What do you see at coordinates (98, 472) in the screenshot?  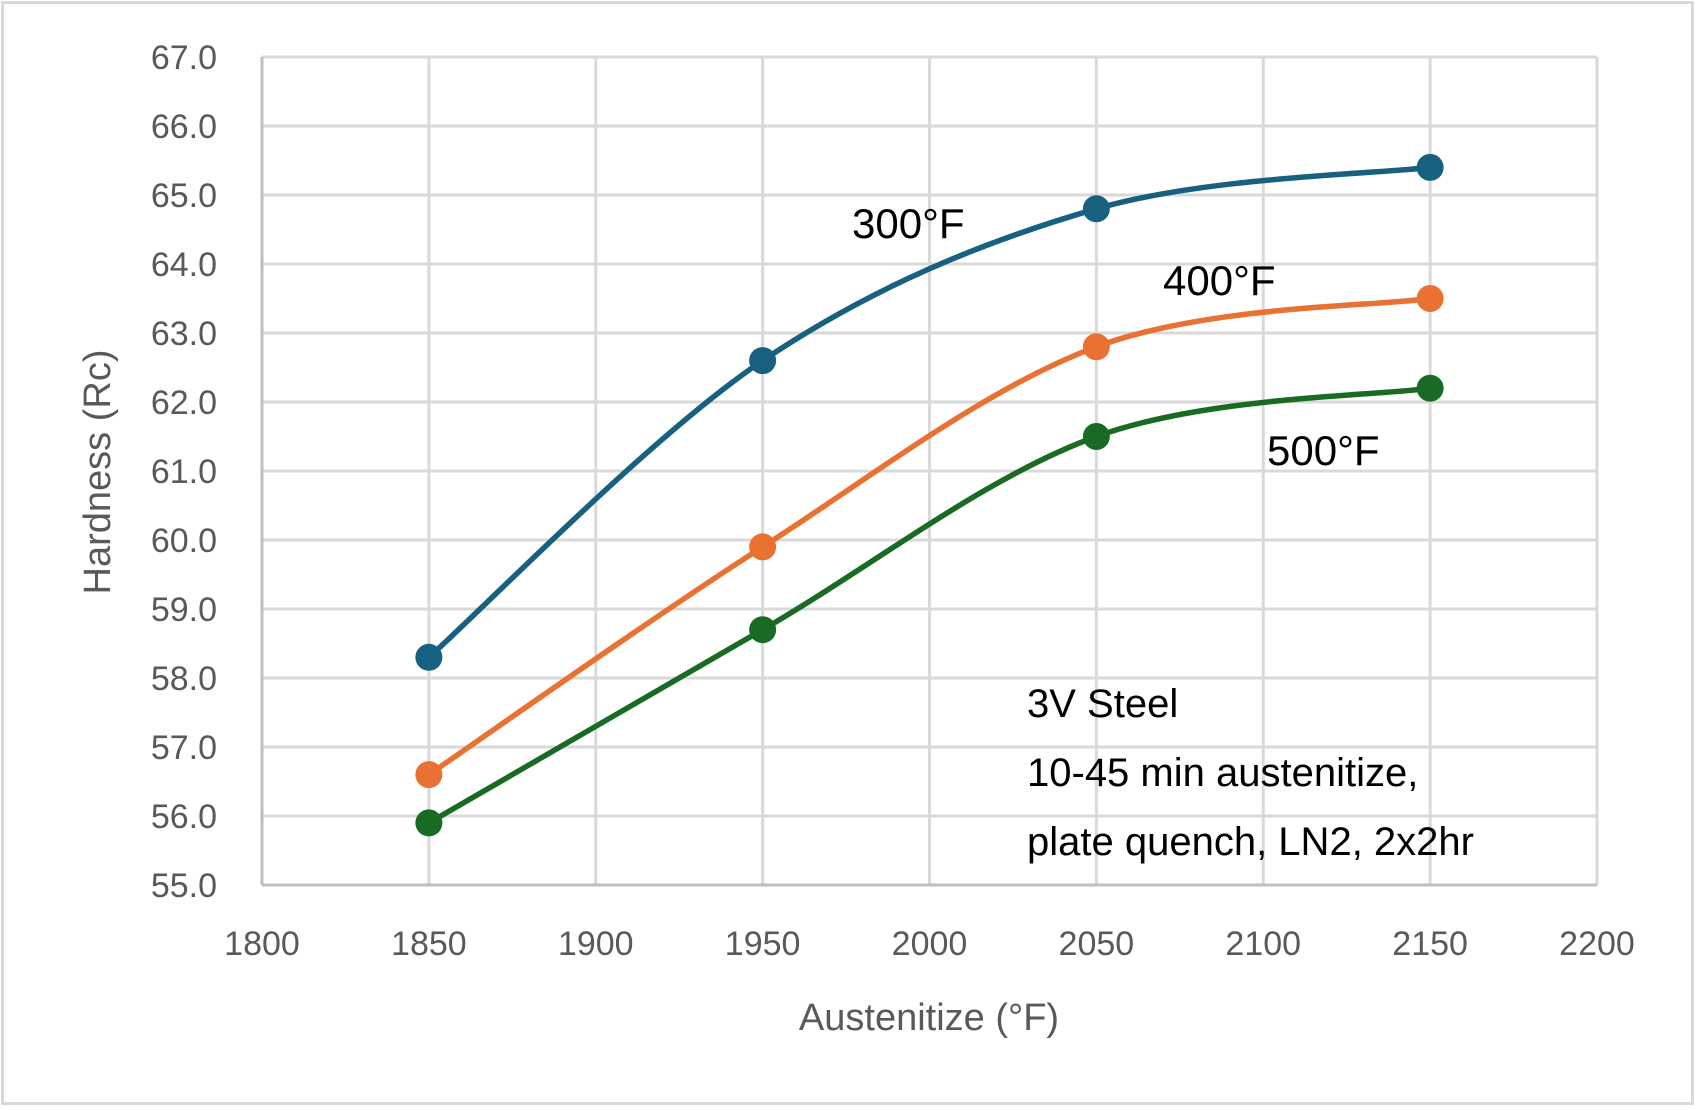 I see `y-axis-title: Hardness (Rc)` at bounding box center [98, 472].